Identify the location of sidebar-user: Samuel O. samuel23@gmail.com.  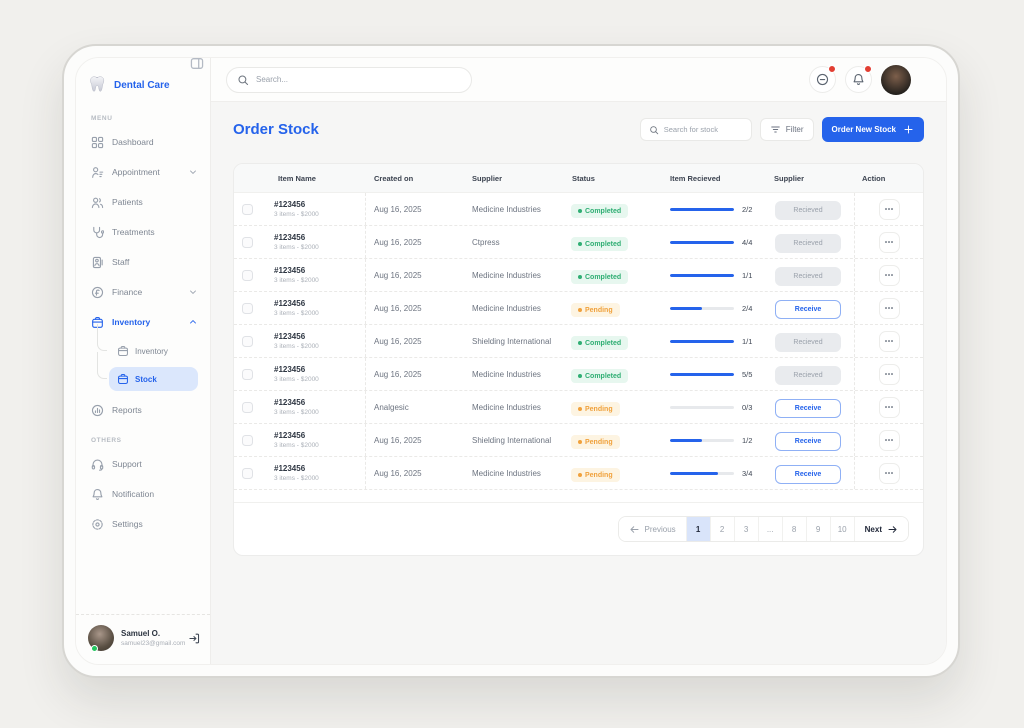
(143, 639).